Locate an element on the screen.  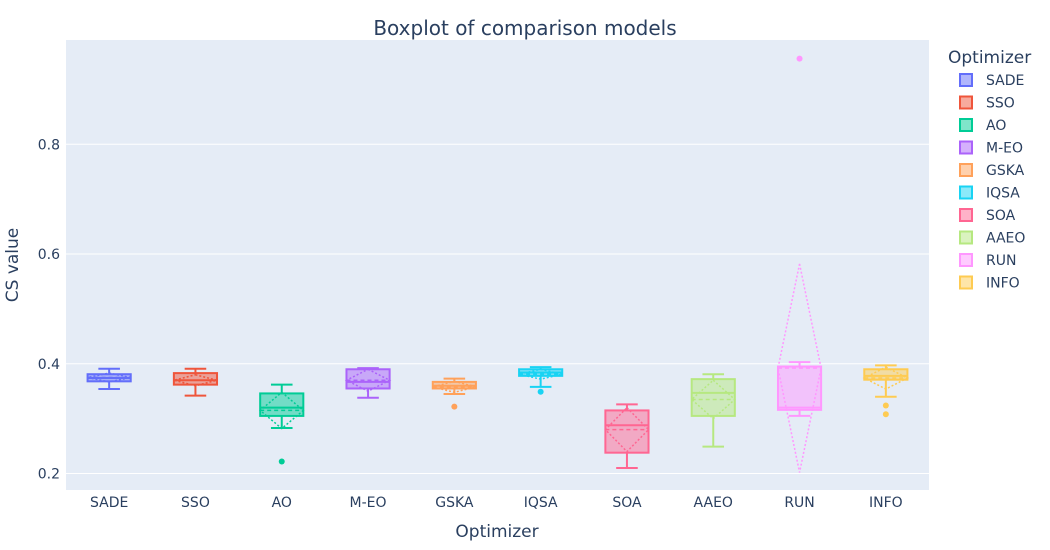
y-tick-label: 0.2 is located at coordinates (49, 475).